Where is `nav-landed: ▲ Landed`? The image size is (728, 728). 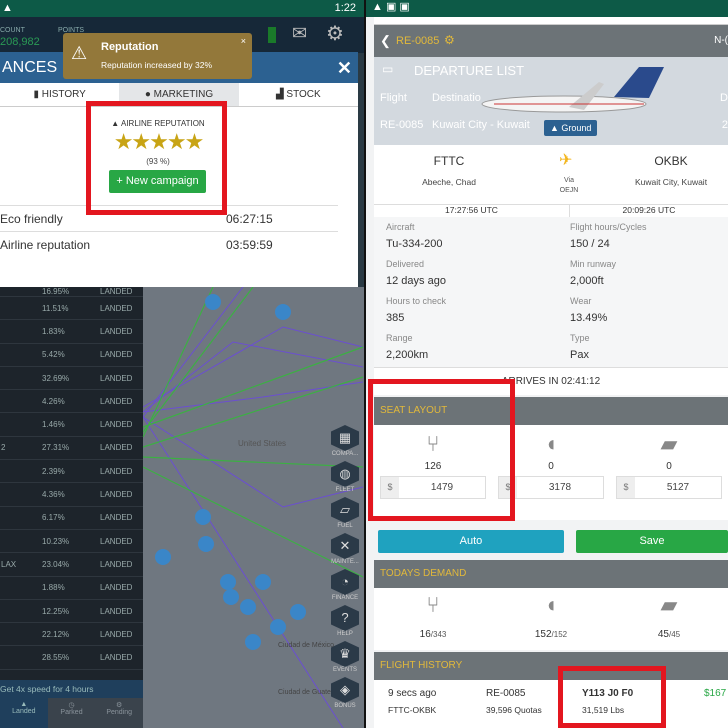 nav-landed: ▲ Landed is located at coordinates (24, 713).